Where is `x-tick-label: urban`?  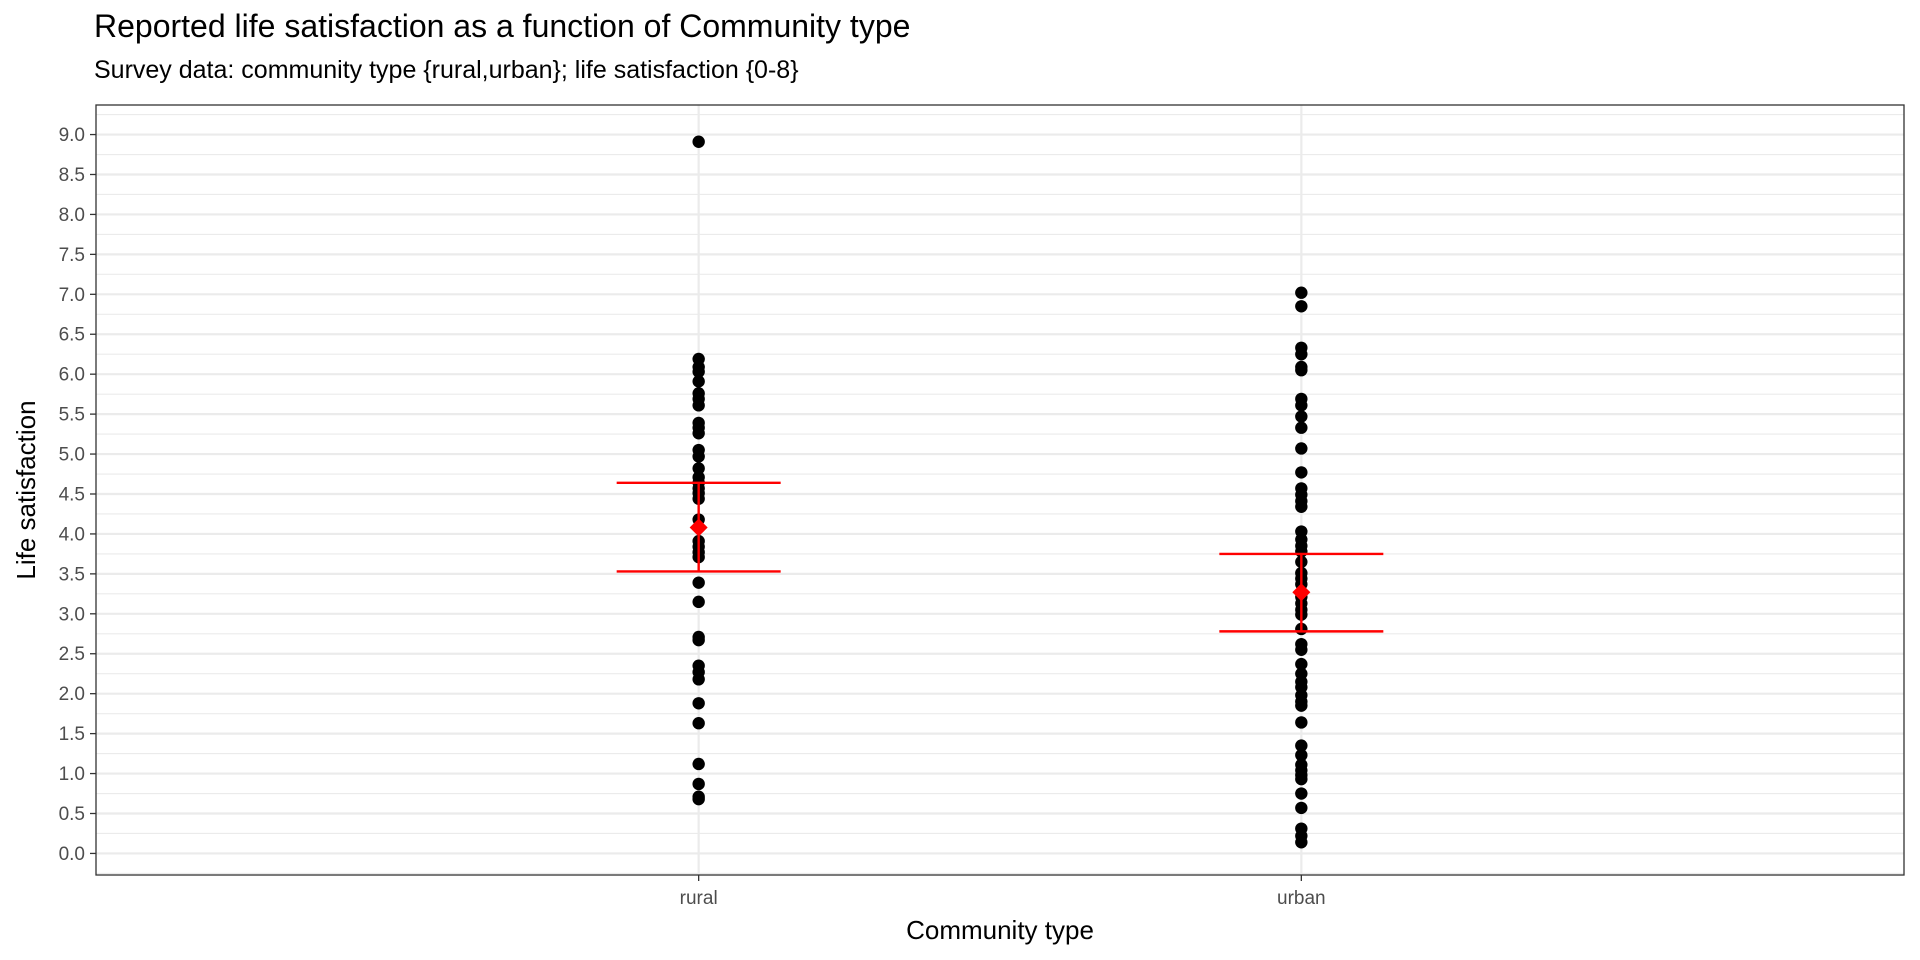 x-tick-label: urban is located at coordinates (1301, 898).